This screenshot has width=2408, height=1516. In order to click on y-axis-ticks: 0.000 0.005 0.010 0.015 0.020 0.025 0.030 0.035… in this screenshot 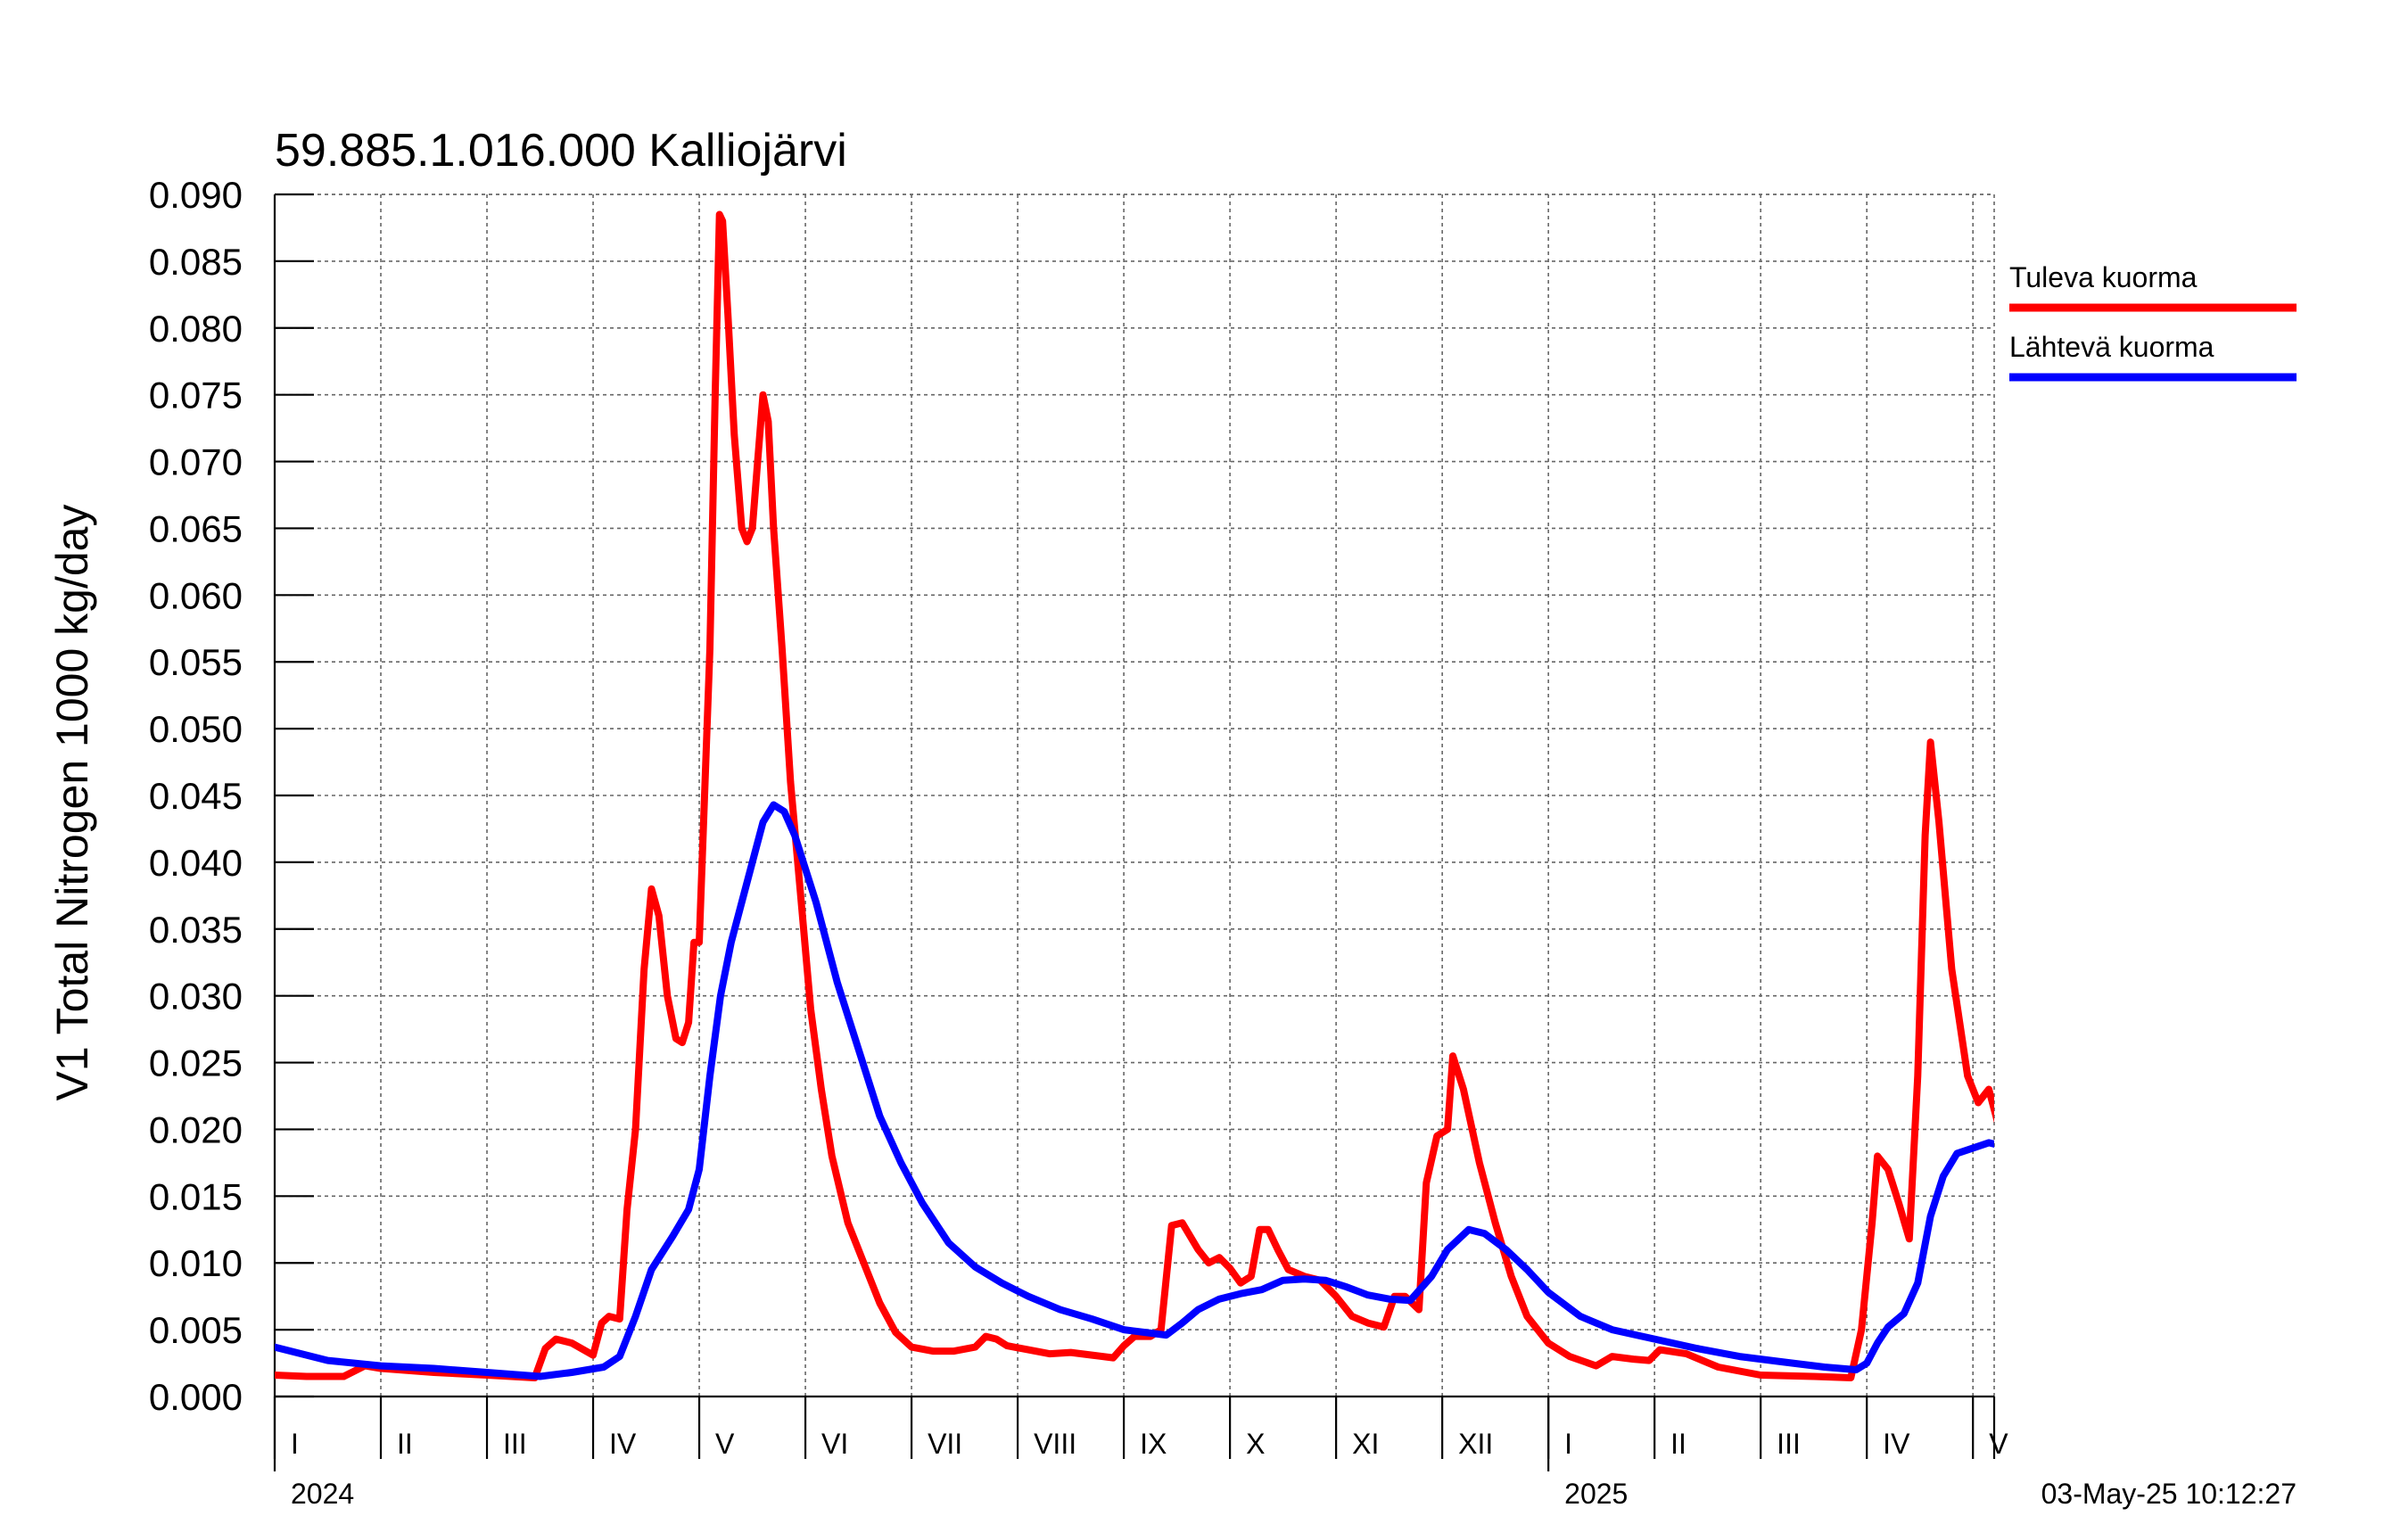, I will do `click(231, 796)`.